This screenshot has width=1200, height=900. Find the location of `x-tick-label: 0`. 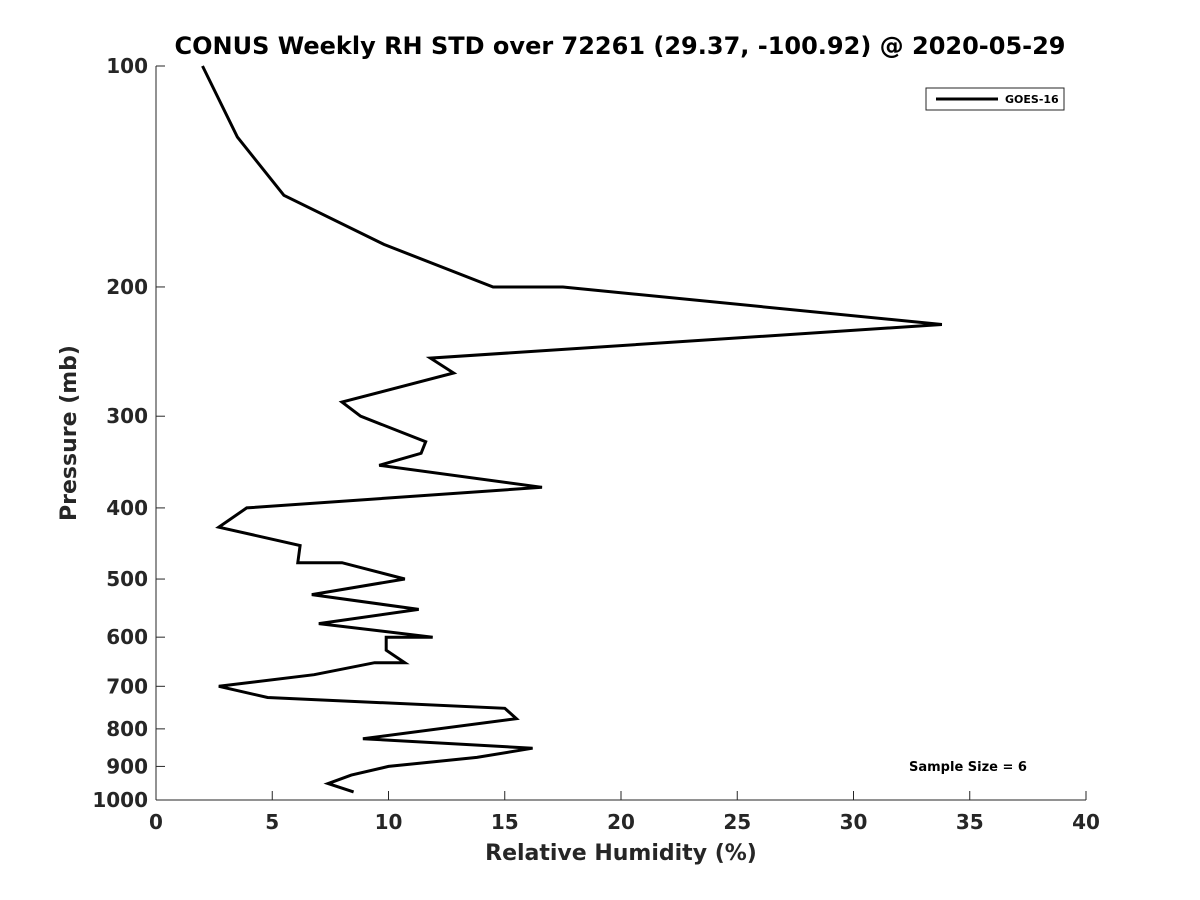

x-tick-label: 0 is located at coordinates (156, 822).